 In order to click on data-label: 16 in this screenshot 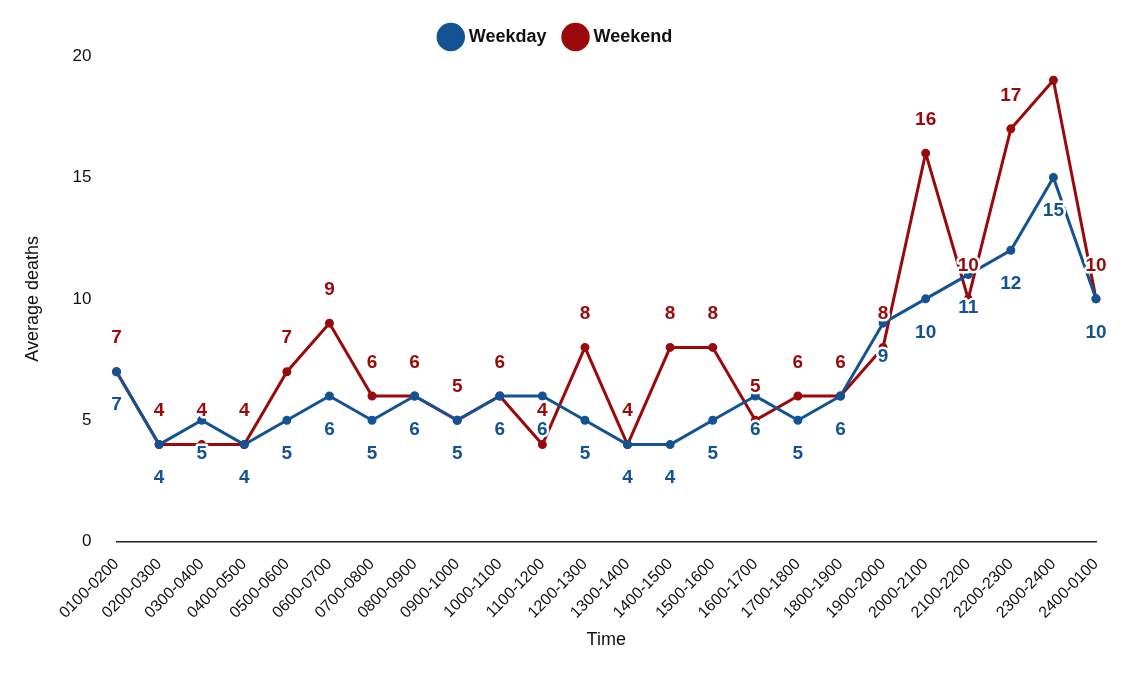, I will do `click(926, 118)`.